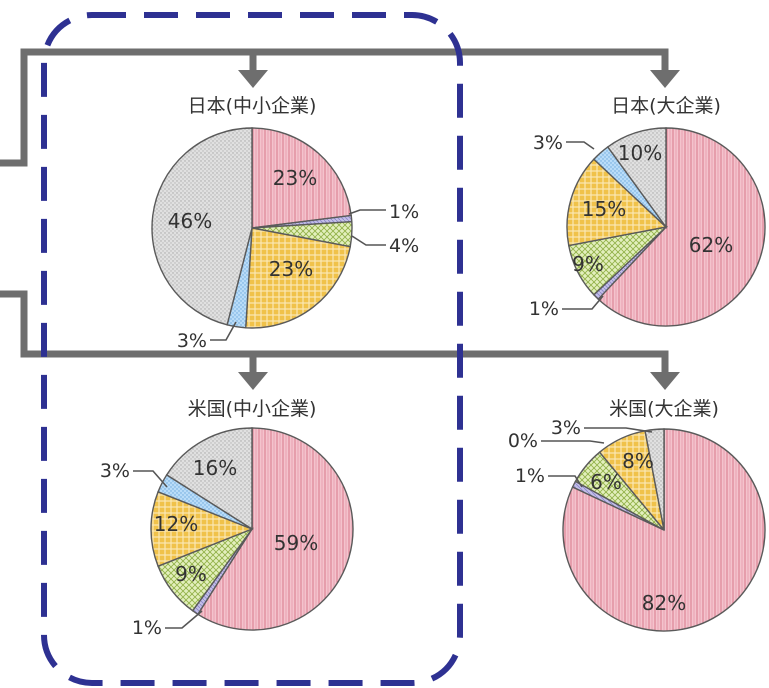  Describe the element at coordinates (664, 603) in the screenshot. I see `slice-label: 82%` at that location.